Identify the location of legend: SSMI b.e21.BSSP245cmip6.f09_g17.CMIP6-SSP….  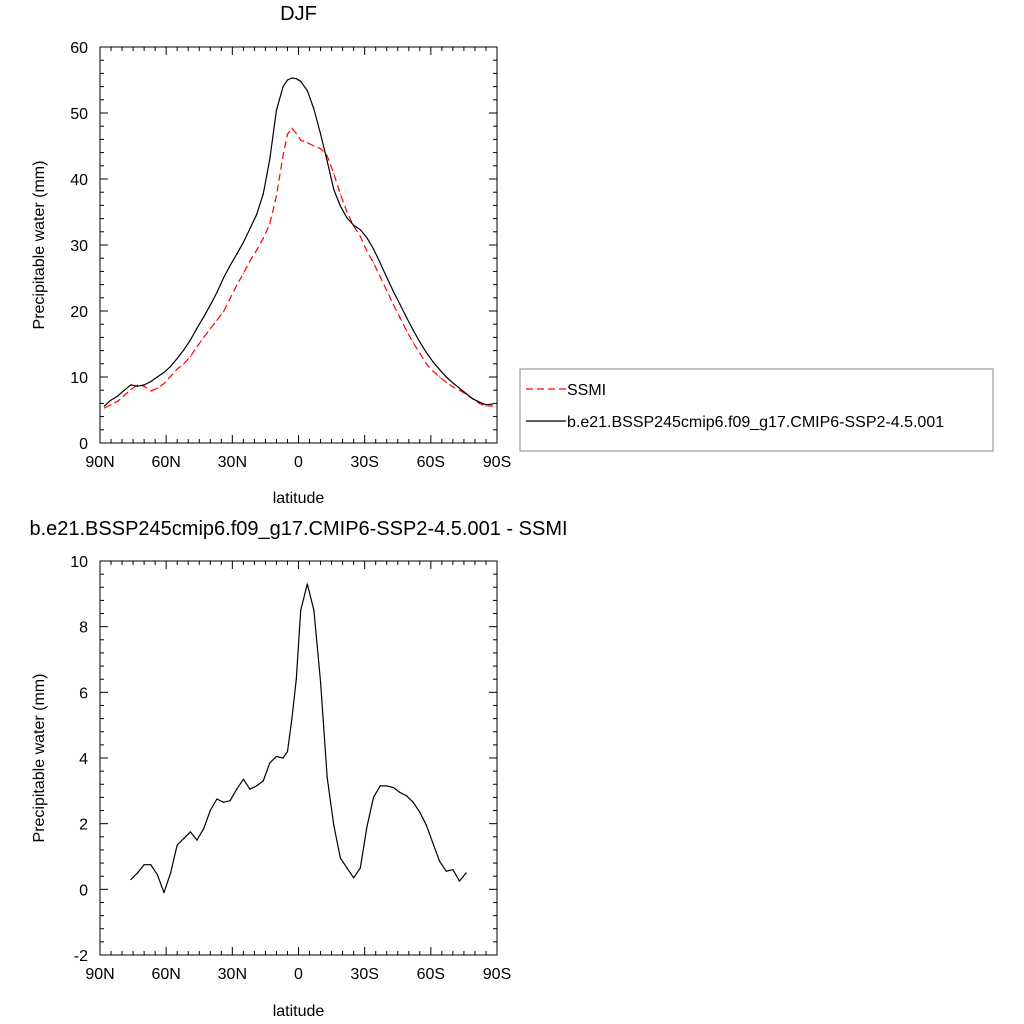
(756, 410).